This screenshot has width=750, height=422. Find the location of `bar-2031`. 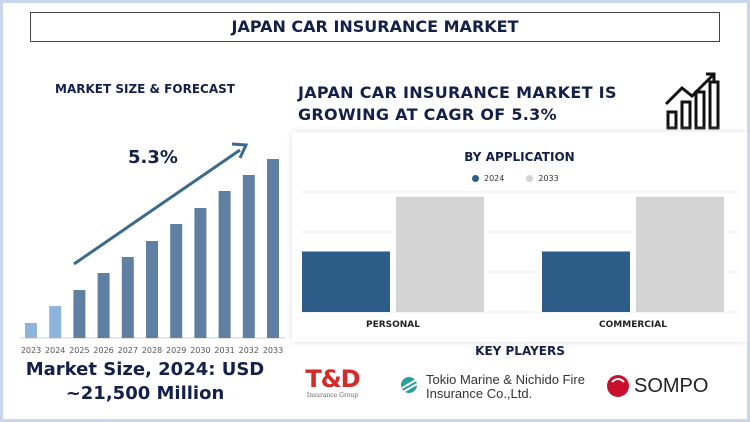

bar-2031 is located at coordinates (224, 264).